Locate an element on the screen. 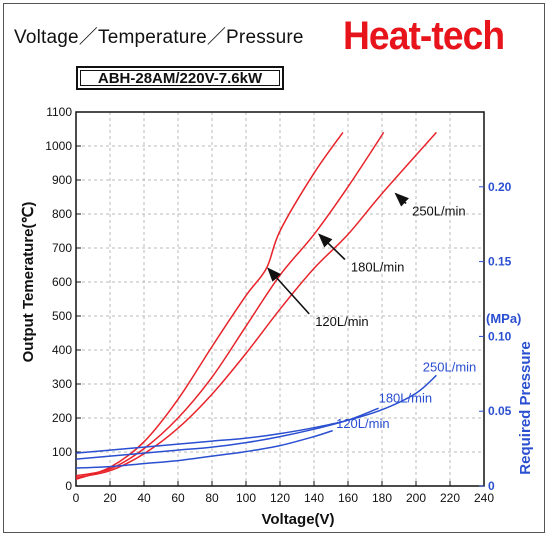 This screenshot has height=538, width=550. x-tick-label: 120 is located at coordinates (280, 498).